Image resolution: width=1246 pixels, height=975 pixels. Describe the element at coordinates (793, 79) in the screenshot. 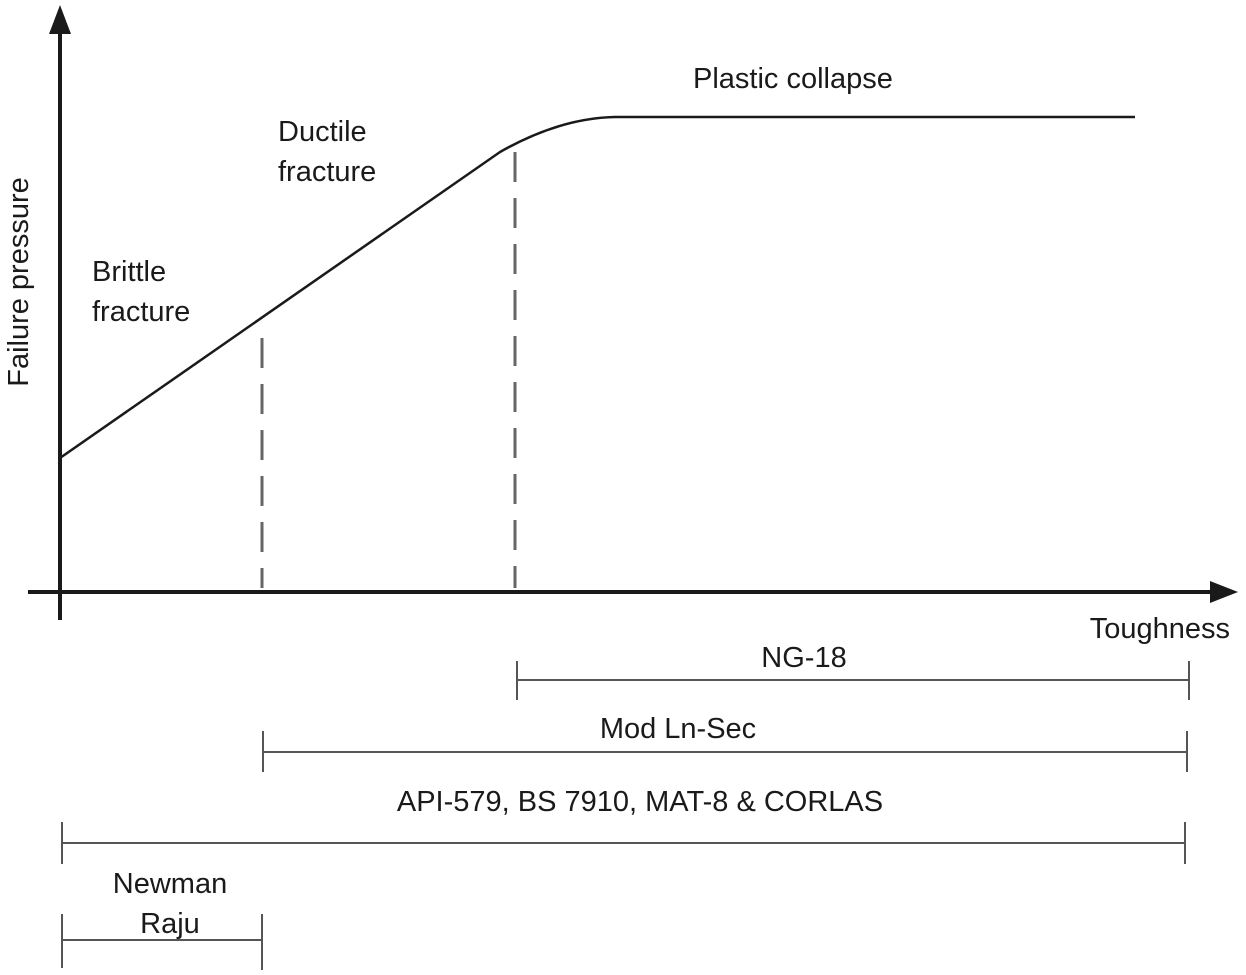

I see `plastic-collapse-label: Plastic collapse` at that location.